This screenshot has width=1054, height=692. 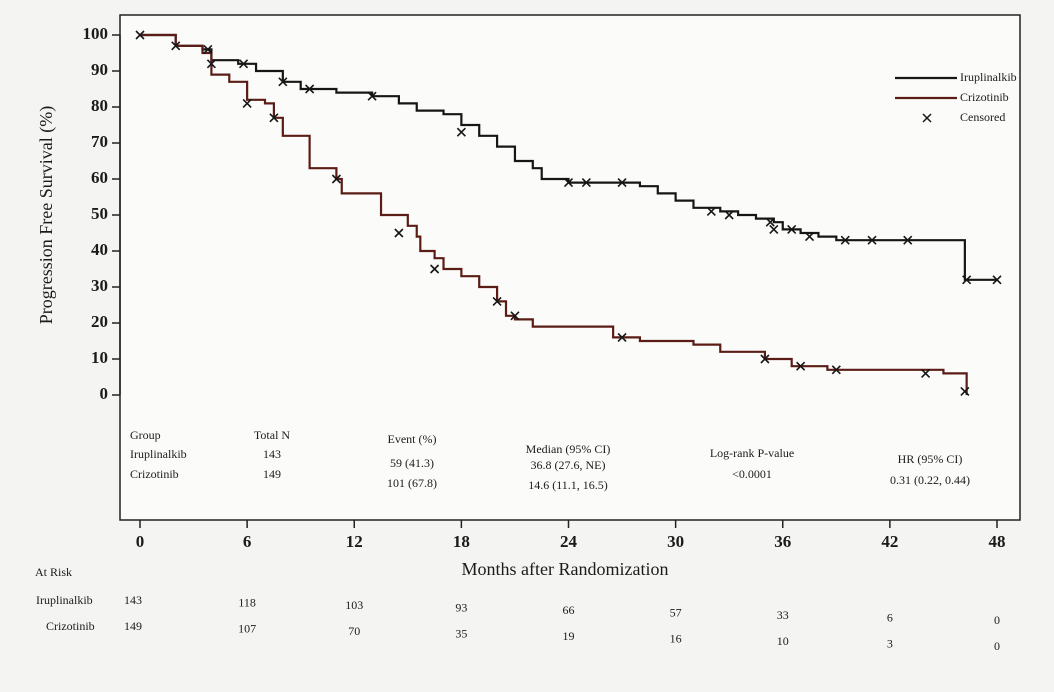 I want to click on y-tick-label: 40, so click(x=99, y=249).